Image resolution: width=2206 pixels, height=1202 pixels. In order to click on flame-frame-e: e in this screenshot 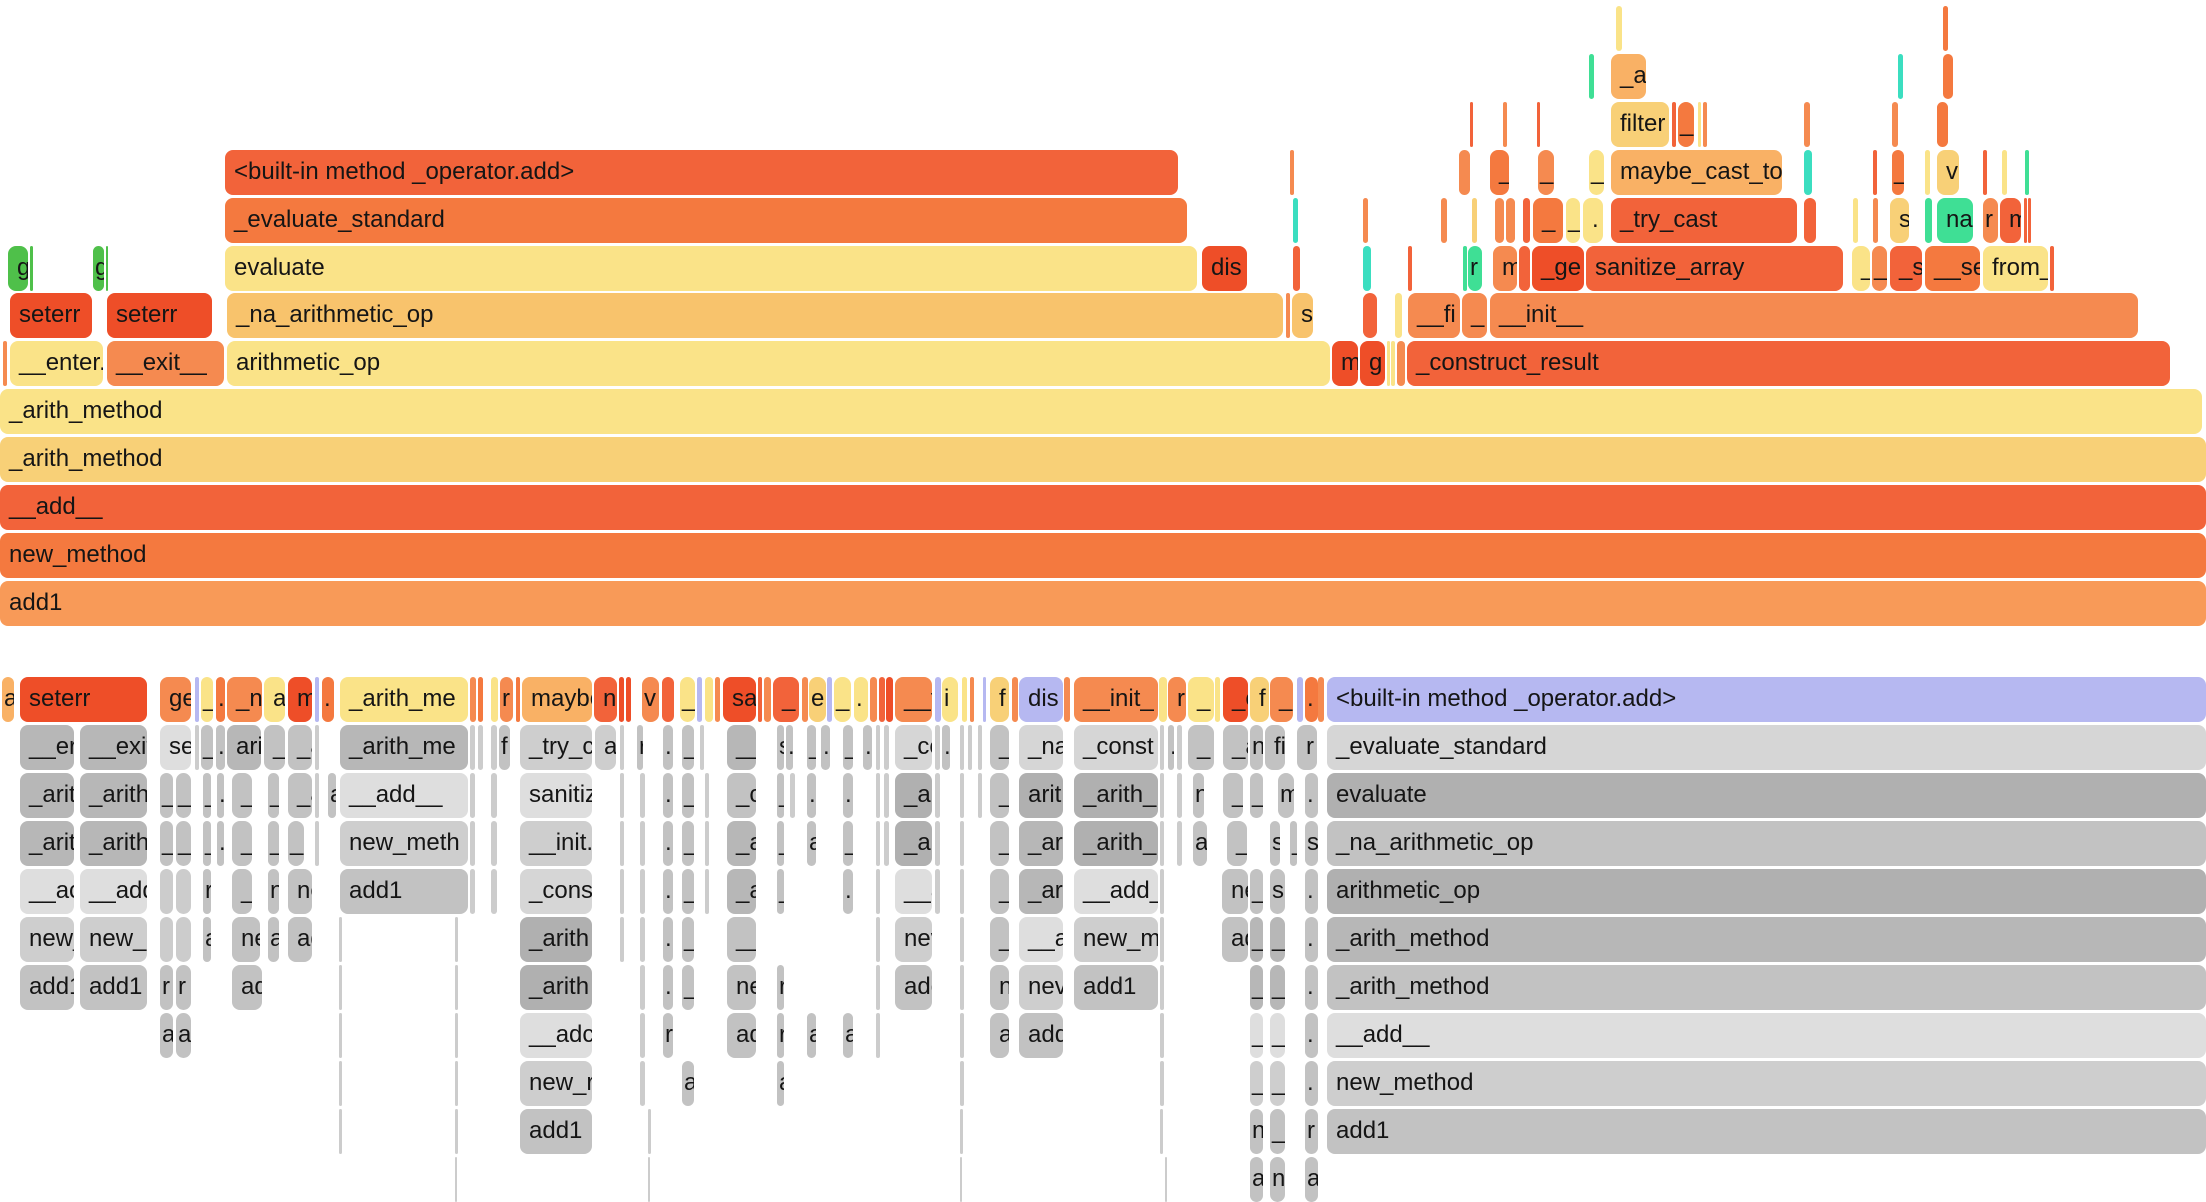, I will do `click(817, 699)`.